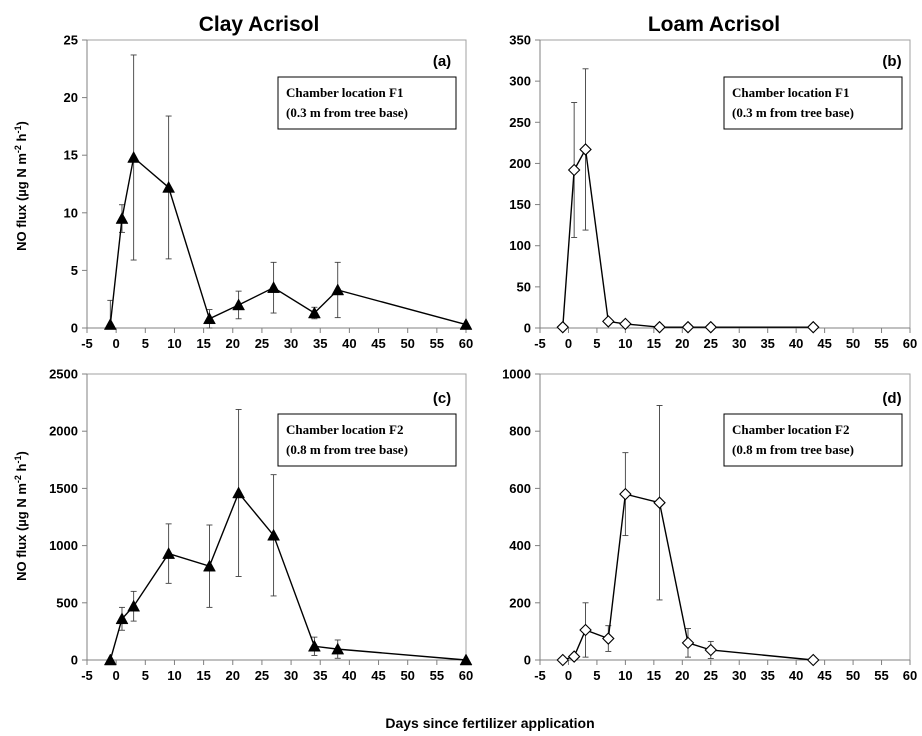  I want to click on y-tick-label: 2000, so click(63, 431).